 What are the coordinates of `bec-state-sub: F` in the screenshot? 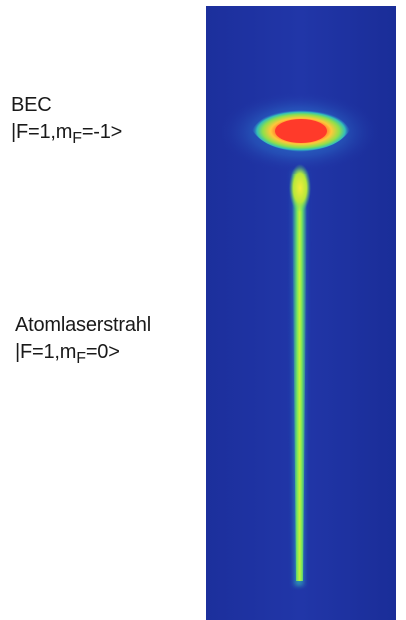 It's located at (77, 138).